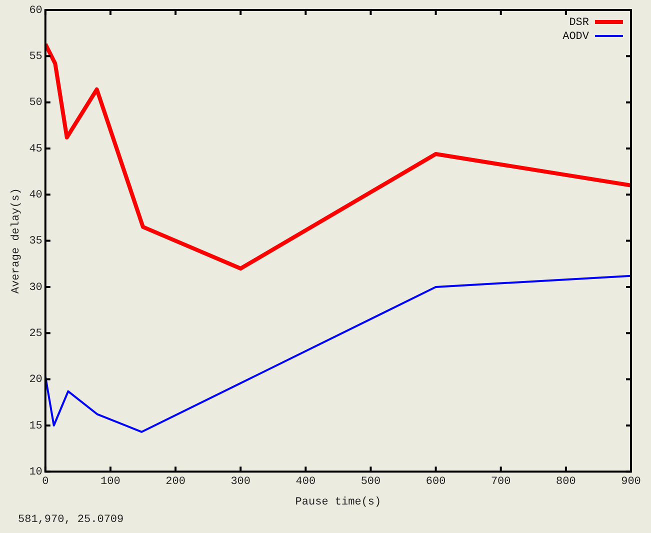 This screenshot has height=533, width=651. I want to click on y-tick-label: 45, so click(35, 149).